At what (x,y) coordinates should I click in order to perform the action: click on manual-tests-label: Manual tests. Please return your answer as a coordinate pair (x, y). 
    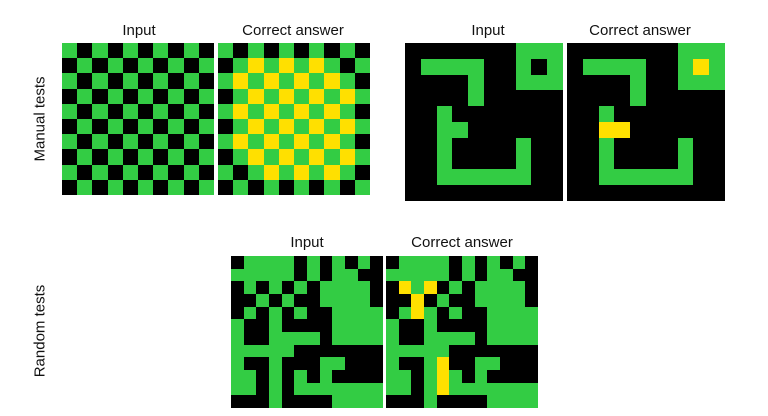
    Looking at the image, I should click on (40, 119).